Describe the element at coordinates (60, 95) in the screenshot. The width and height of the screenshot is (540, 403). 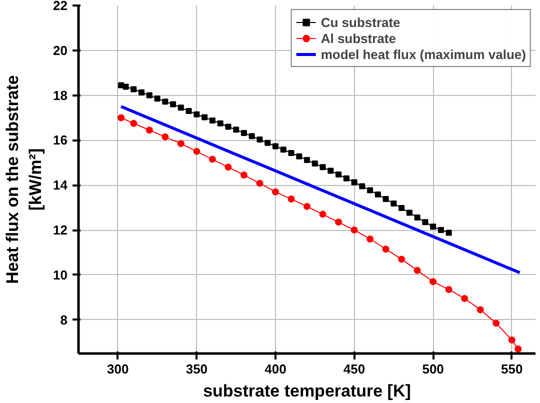
I see `y-tick-label: 18` at that location.